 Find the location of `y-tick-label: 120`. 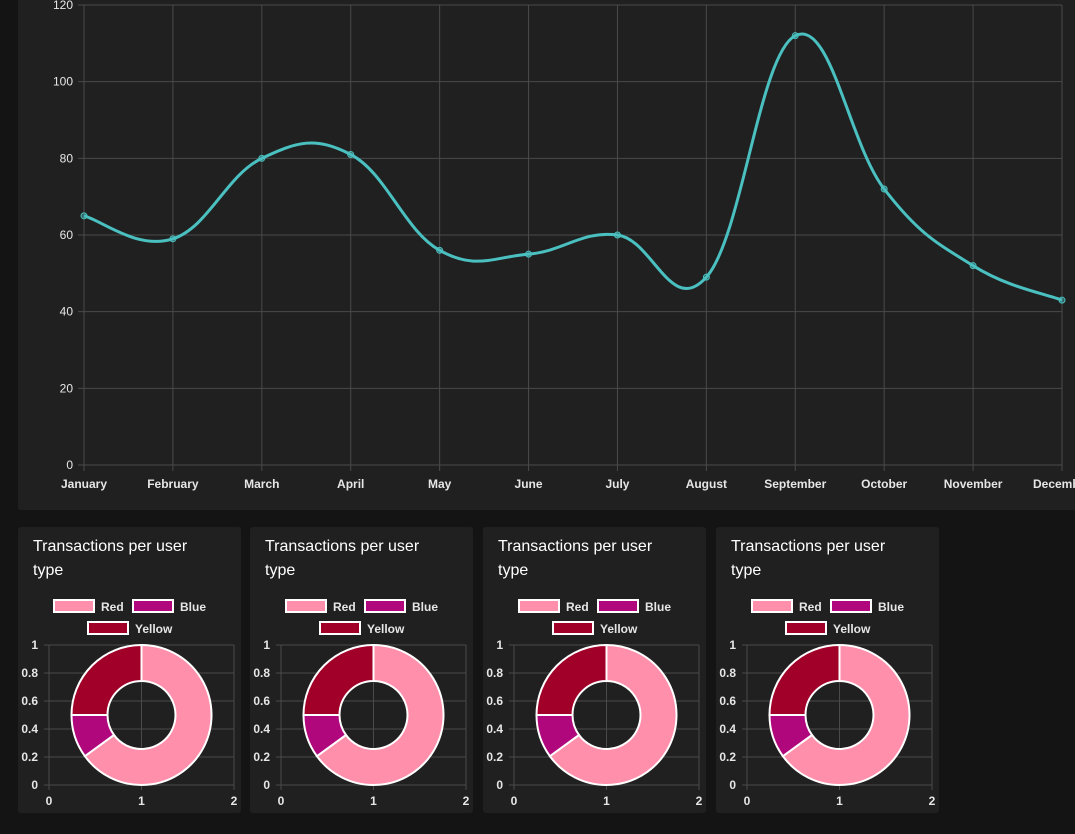

y-tick-label: 120 is located at coordinates (63, 6).